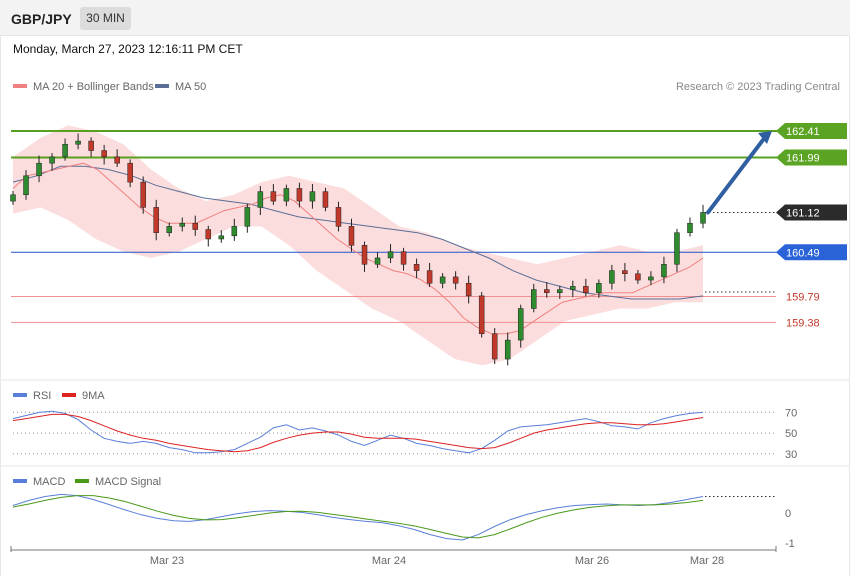  I want to click on rsi-ma-line, so click(358, 433).